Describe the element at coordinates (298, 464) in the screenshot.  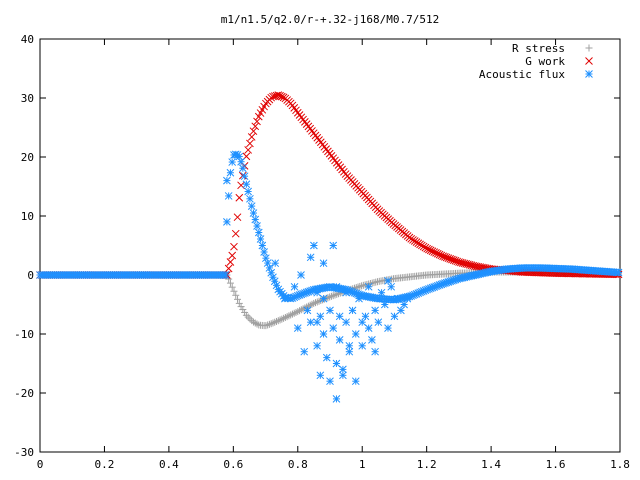
I see `x-tick-label: 0.8` at that location.